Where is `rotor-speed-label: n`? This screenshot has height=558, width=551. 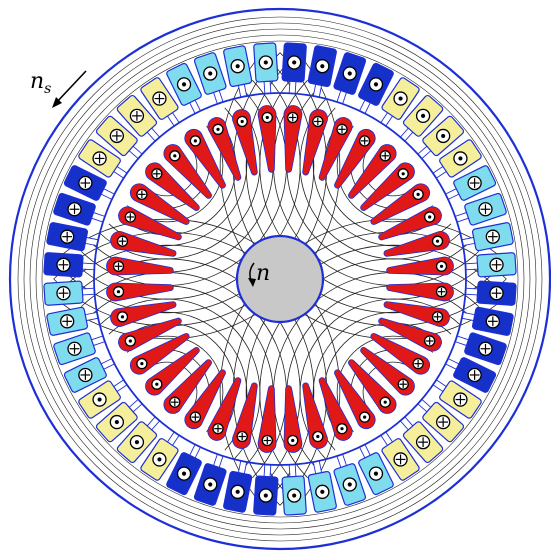
rotor-speed-label: n is located at coordinates (263, 273).